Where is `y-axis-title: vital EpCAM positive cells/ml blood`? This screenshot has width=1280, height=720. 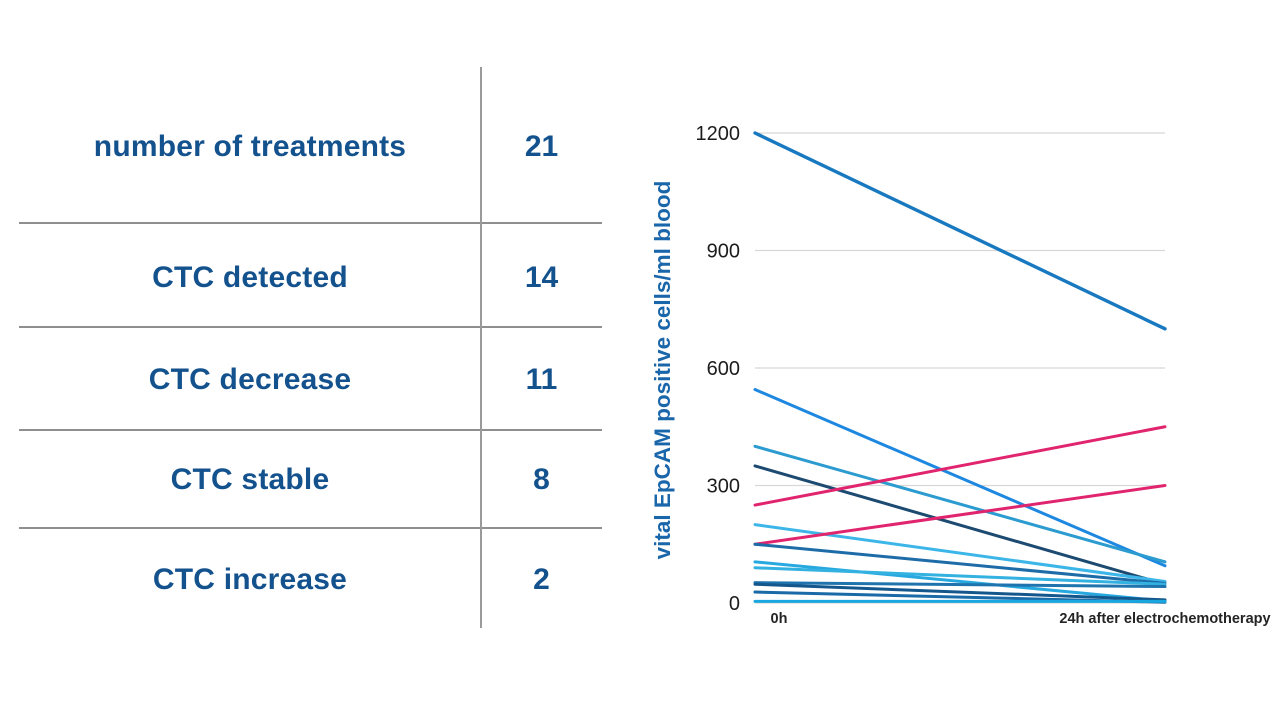 y-axis-title: vital EpCAM positive cells/ml blood is located at coordinates (662, 370).